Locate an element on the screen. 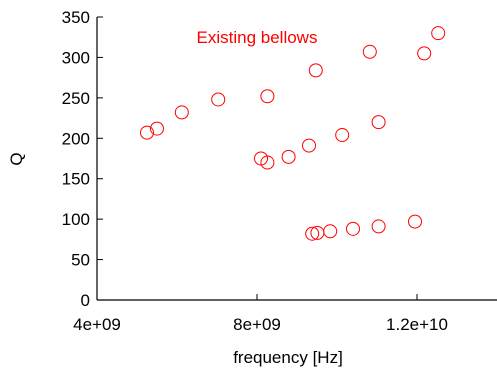 This screenshot has height=374, width=497. y-tick-label-350: 350 is located at coordinates (76, 17).